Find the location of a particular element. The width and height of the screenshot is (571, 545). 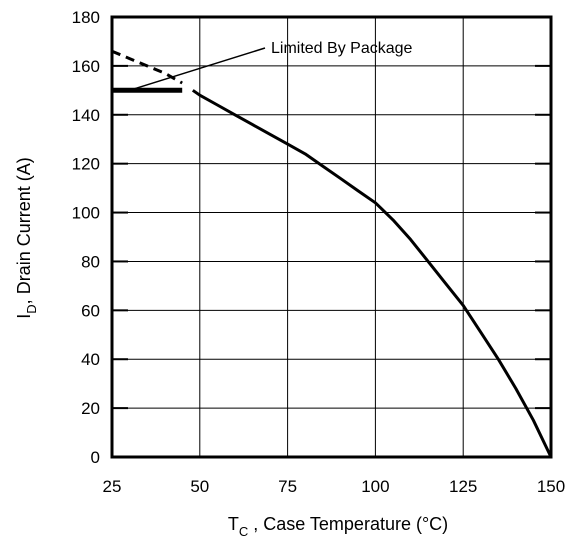

y-tick-labels: 0 20 40 60 80 100 120 140 160 180 is located at coordinates (86, 237).